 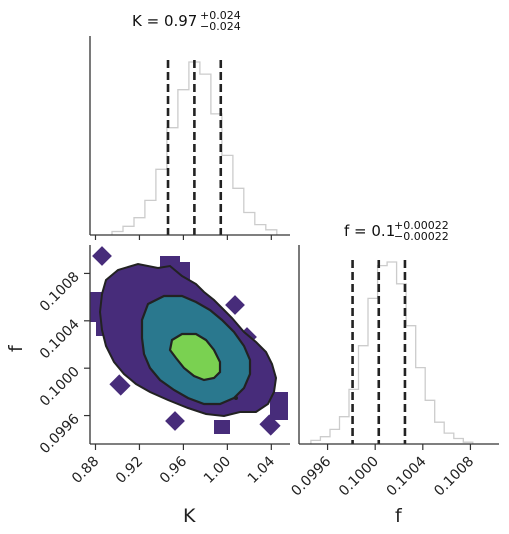 I want to click on f-tick-label: 0.1008, so click(x=454, y=477).